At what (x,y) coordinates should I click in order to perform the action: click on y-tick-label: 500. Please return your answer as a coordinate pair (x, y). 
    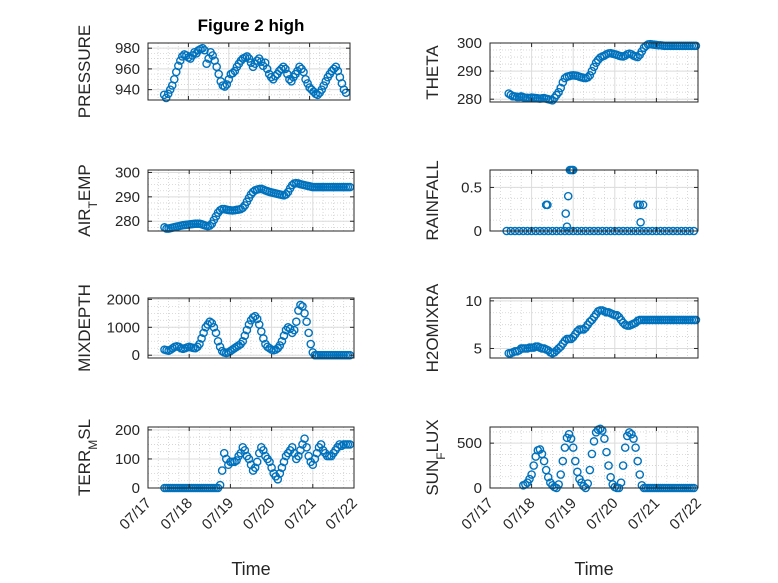
    Looking at the image, I should click on (469, 443).